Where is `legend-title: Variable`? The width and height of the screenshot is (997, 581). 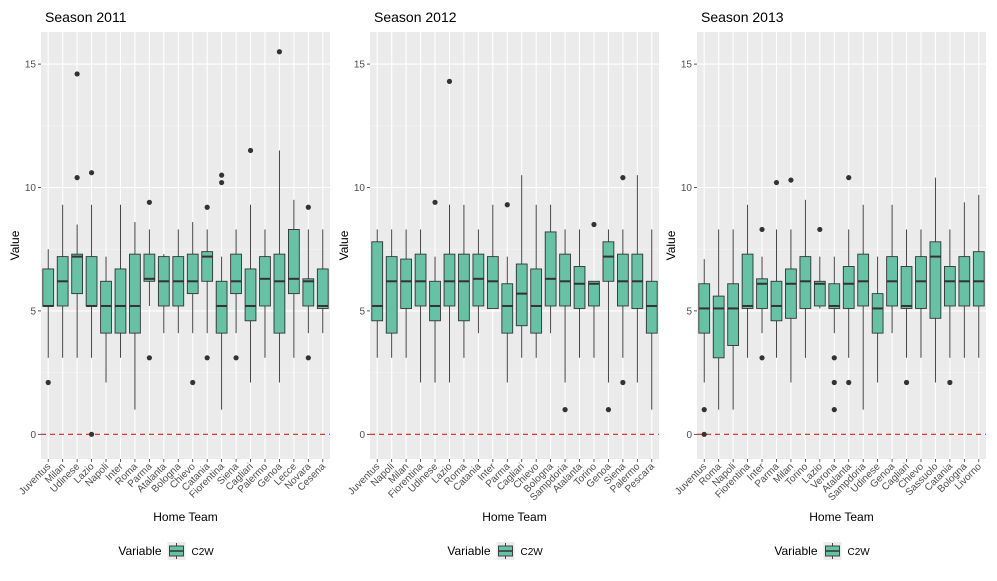 legend-title: Variable is located at coordinates (468, 551).